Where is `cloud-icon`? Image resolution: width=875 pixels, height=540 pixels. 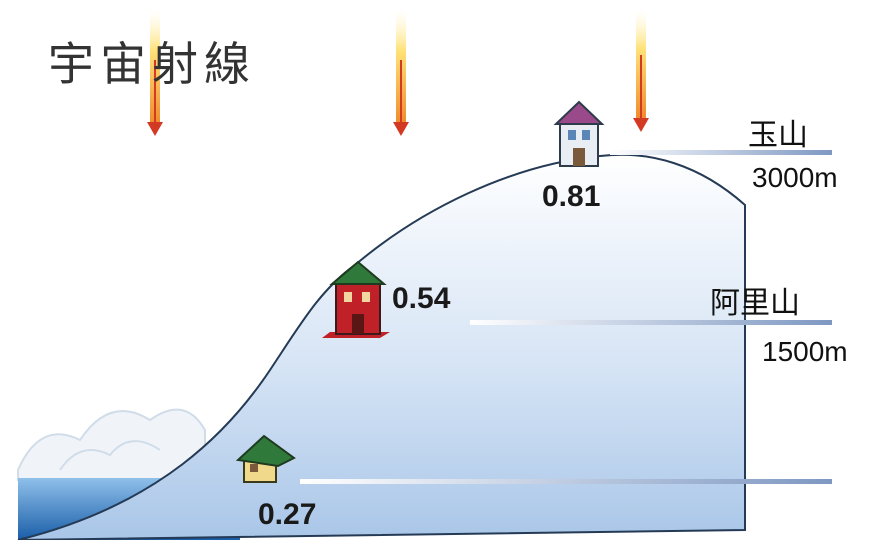 cloud-icon is located at coordinates (111, 444).